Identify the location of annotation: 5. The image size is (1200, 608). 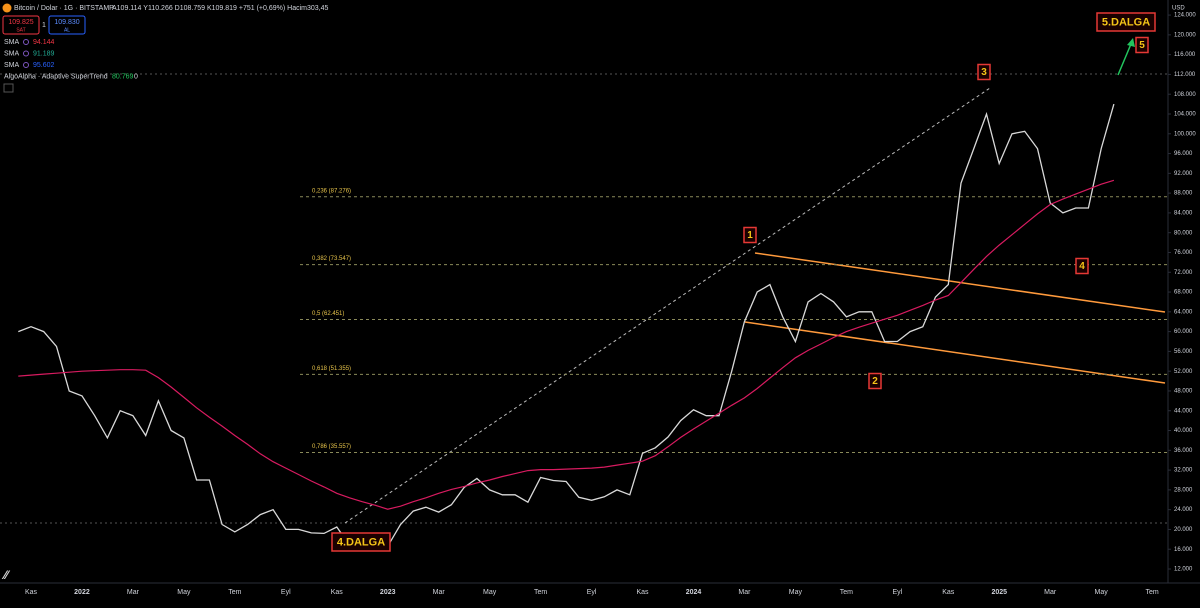
(1142, 45).